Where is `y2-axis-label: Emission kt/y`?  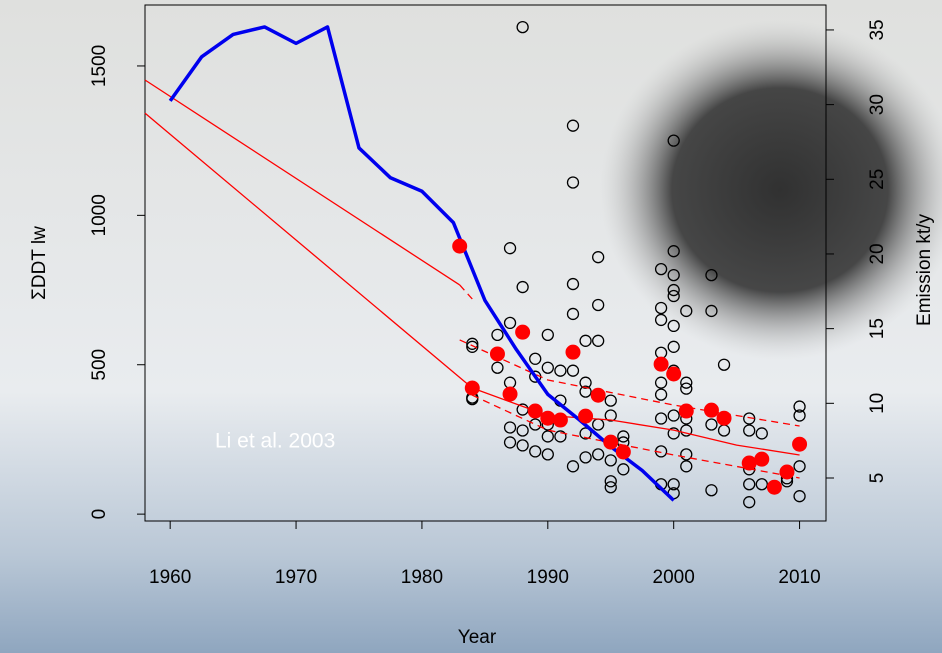
y2-axis-label: Emission kt/y is located at coordinates (924, 270).